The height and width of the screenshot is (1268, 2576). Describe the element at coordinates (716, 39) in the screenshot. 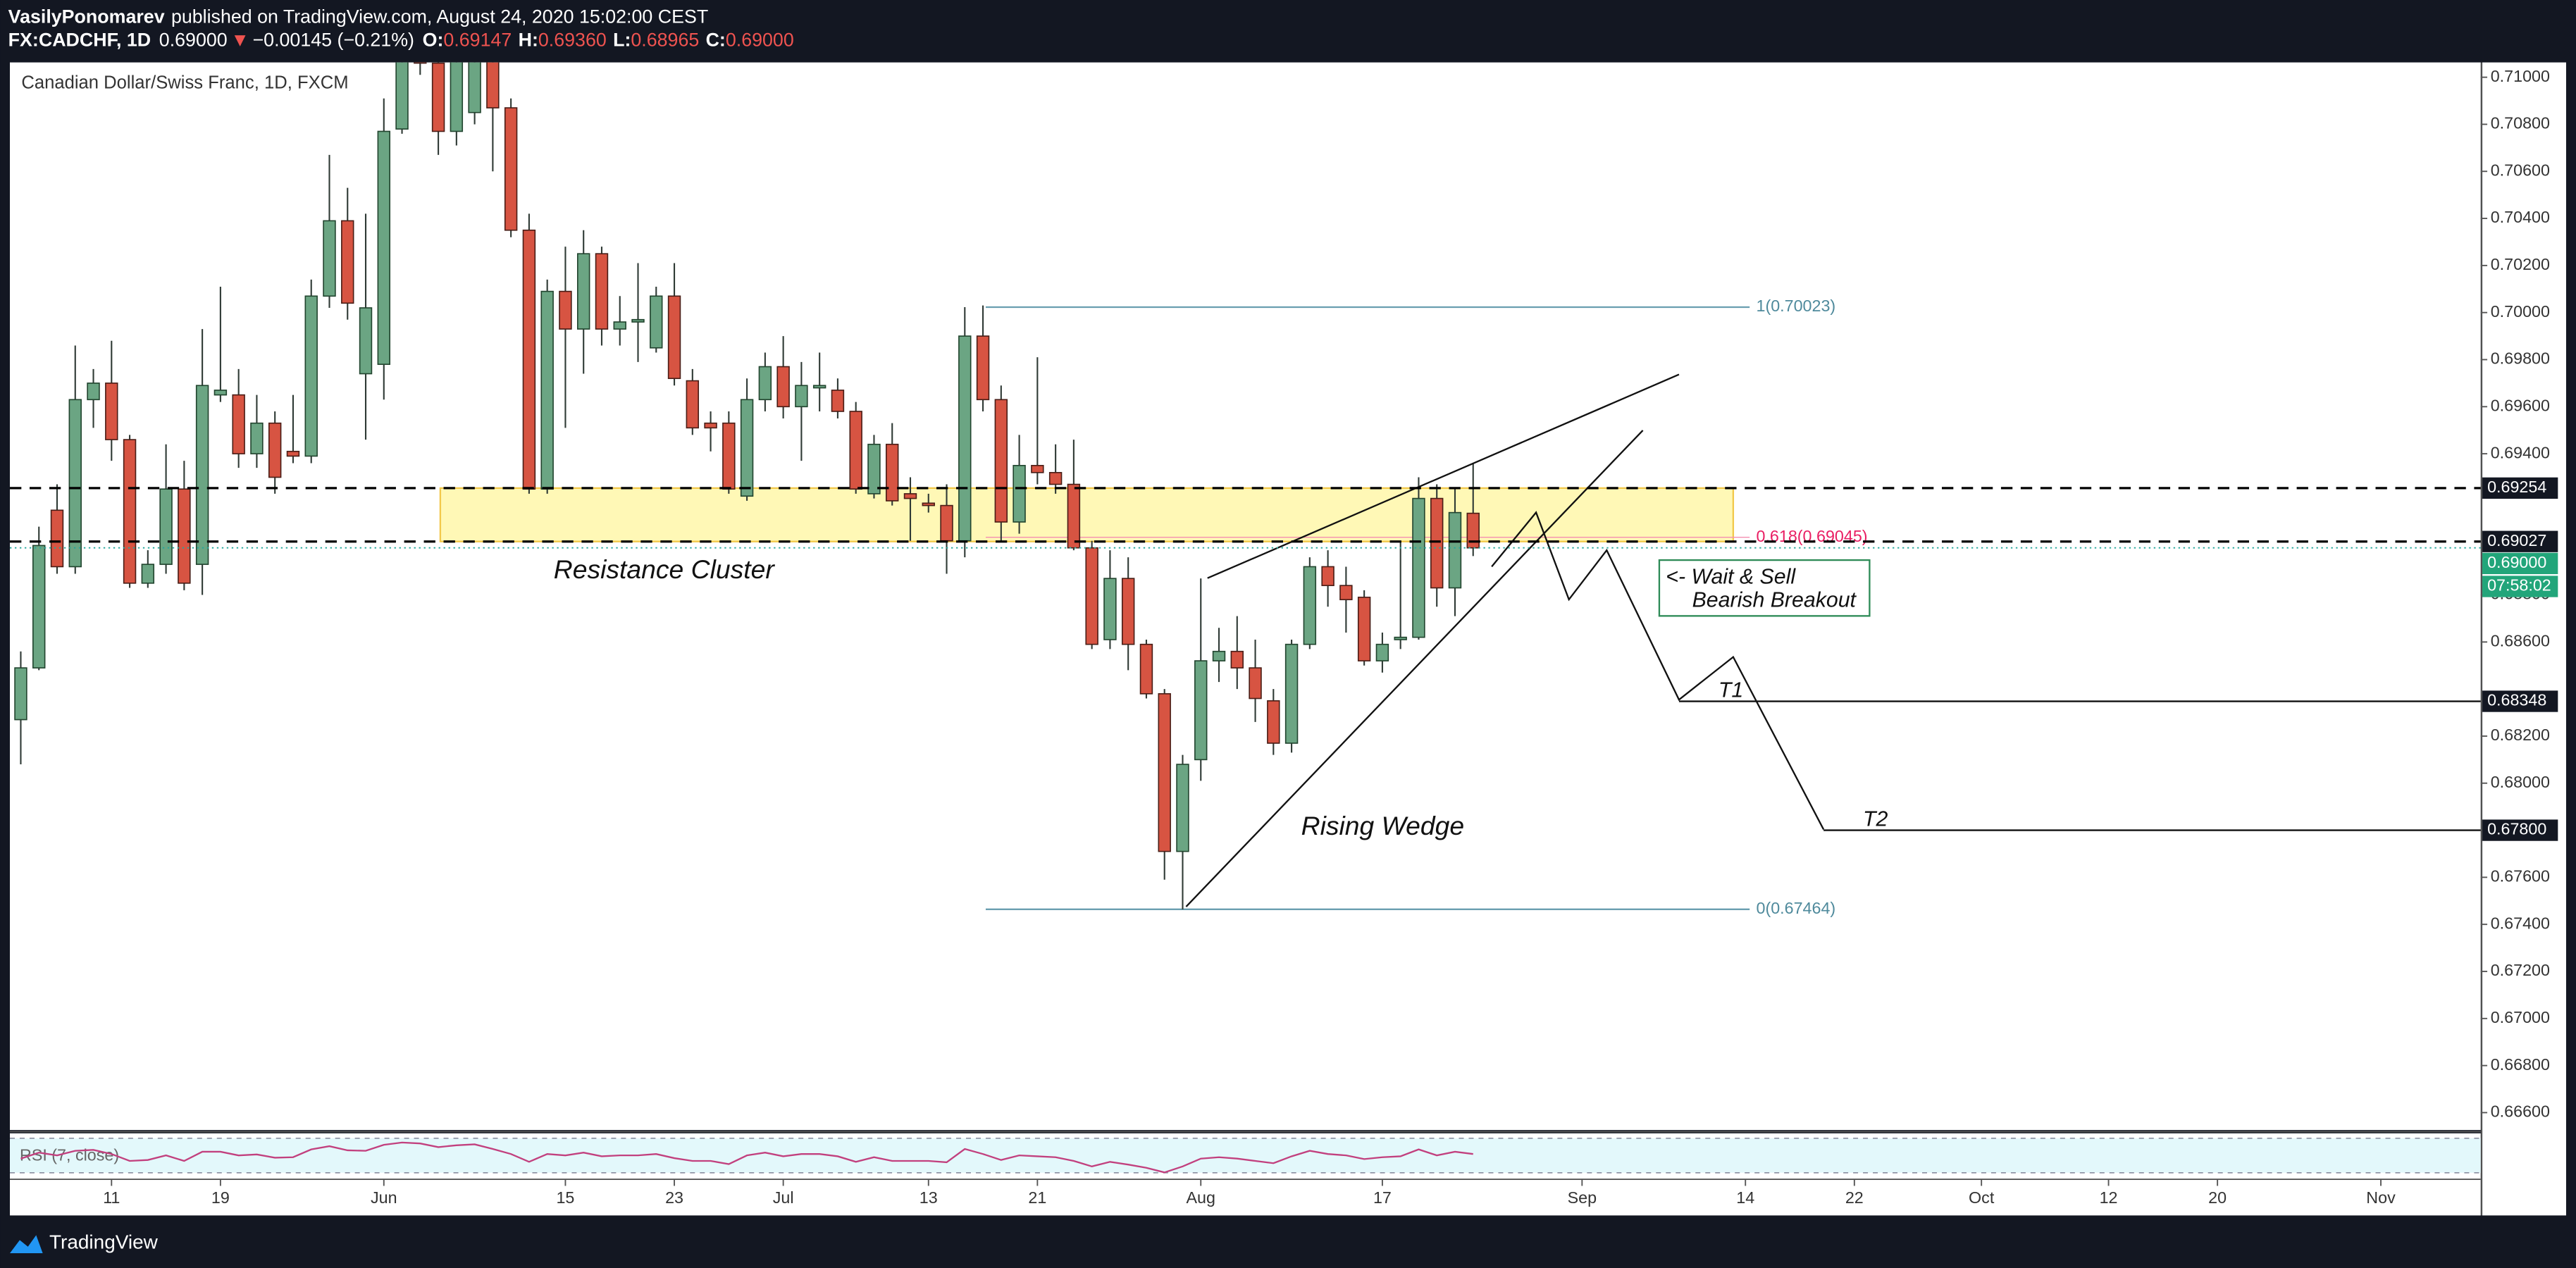

I see `ohlc-label: C:` at that location.